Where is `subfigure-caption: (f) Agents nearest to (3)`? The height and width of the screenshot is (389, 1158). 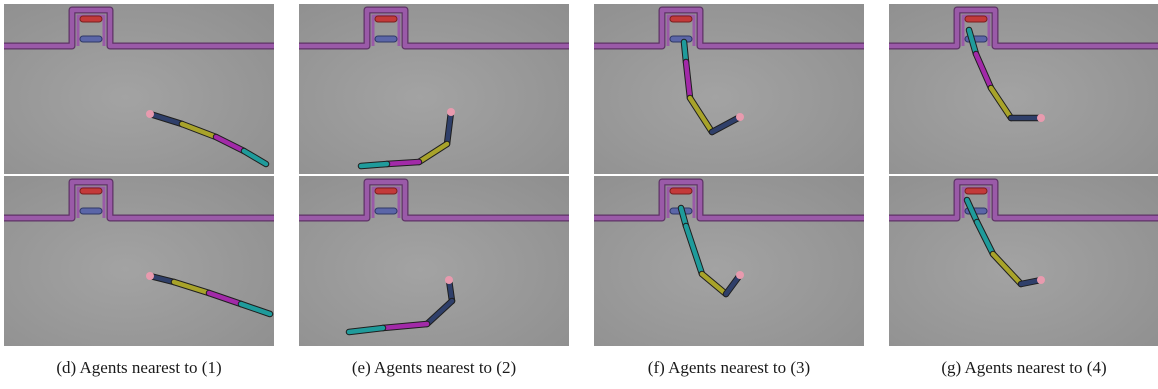
subfigure-caption: (f) Agents nearest to (3) is located at coordinates (729, 367).